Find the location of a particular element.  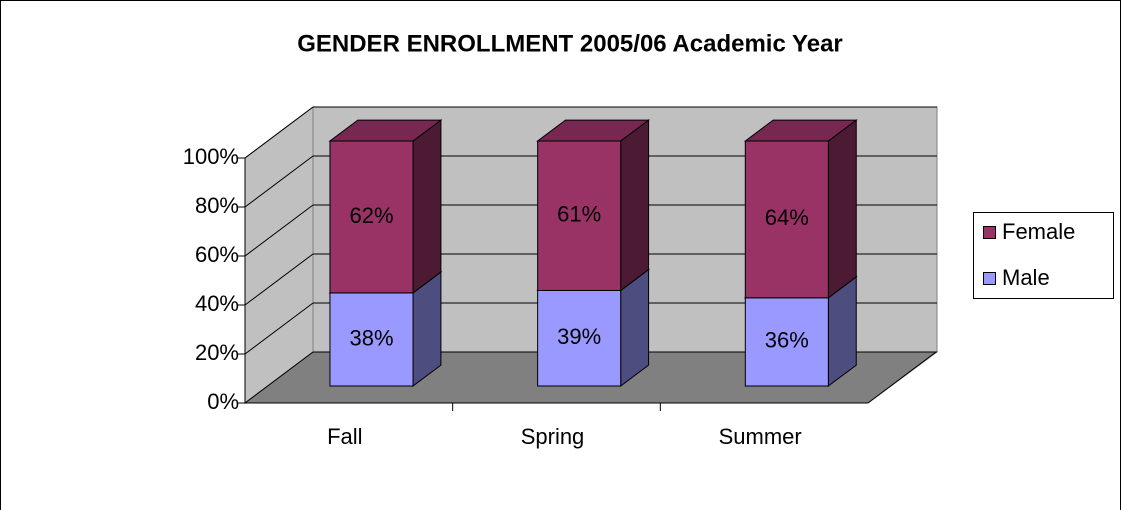

data-label: 61% is located at coordinates (579, 214).